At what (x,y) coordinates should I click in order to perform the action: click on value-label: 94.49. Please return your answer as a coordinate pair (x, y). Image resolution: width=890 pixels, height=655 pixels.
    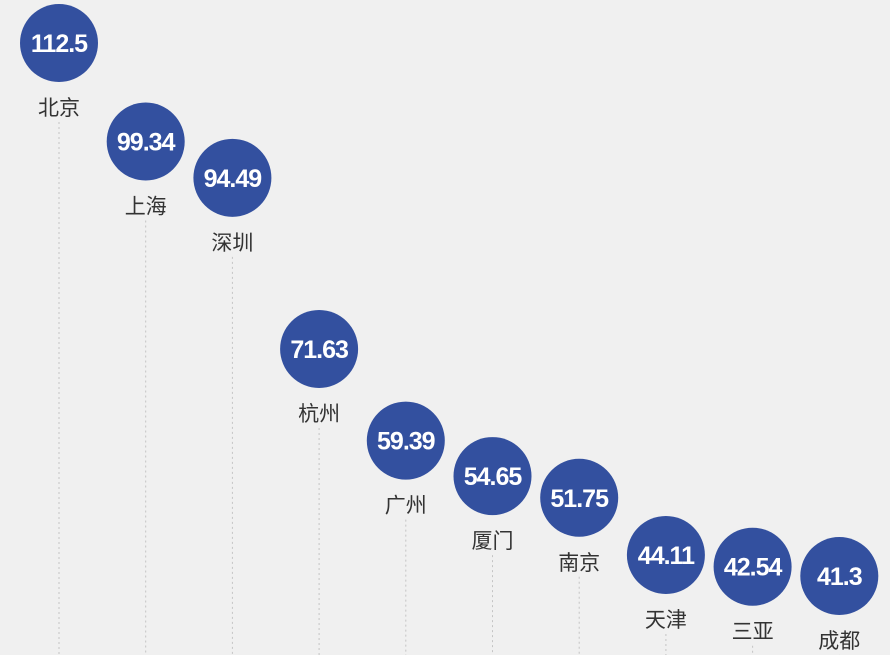
    Looking at the image, I should click on (233, 179).